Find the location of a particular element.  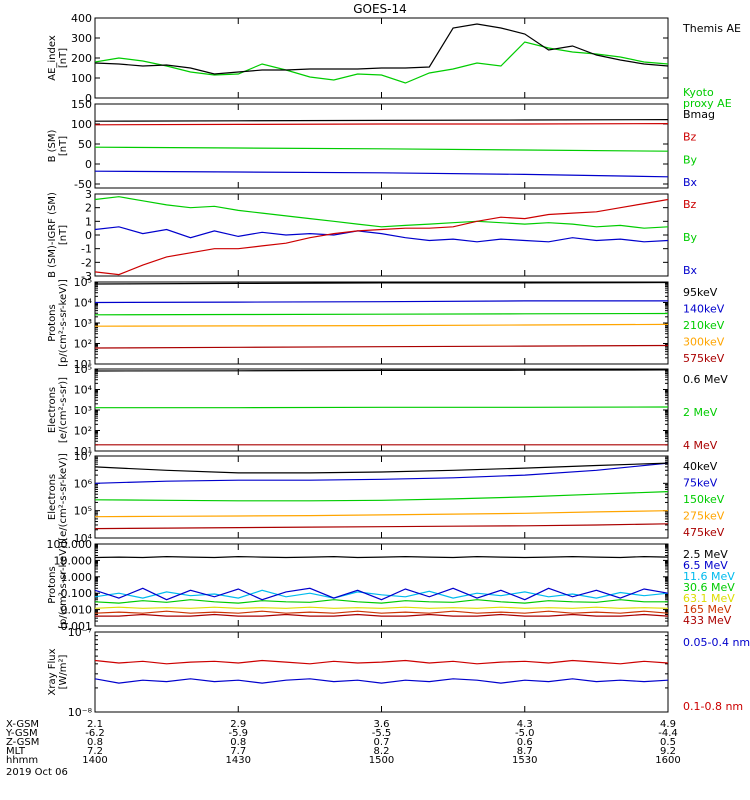

series-line-210kev is located at coordinates (381, 314).